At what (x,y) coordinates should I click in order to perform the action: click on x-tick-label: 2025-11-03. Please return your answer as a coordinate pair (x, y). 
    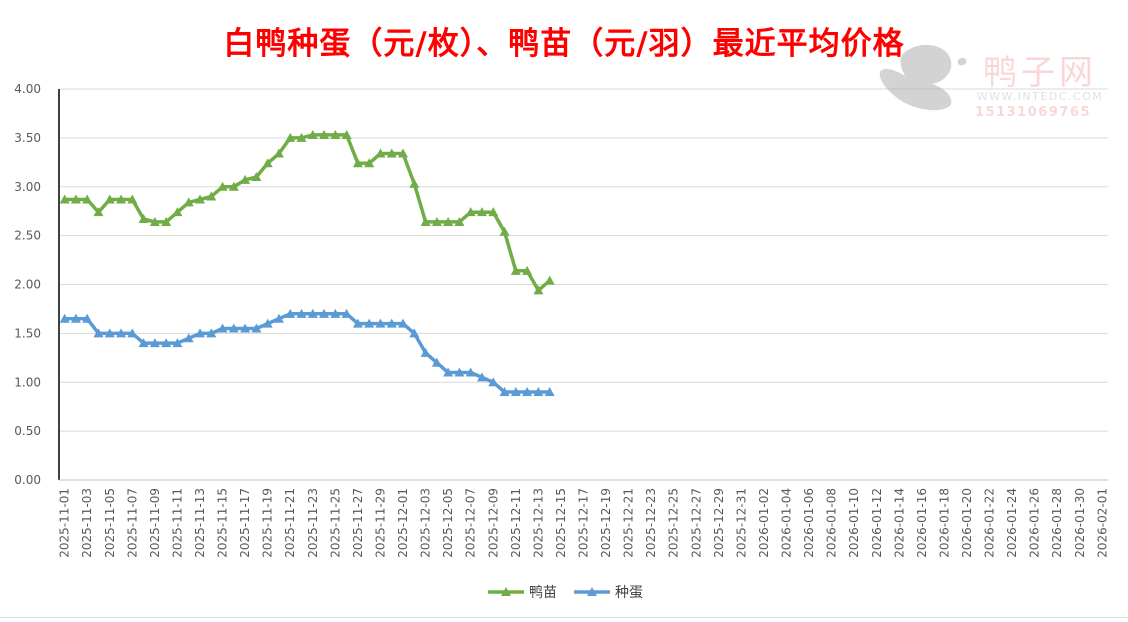
    Looking at the image, I should click on (87, 523).